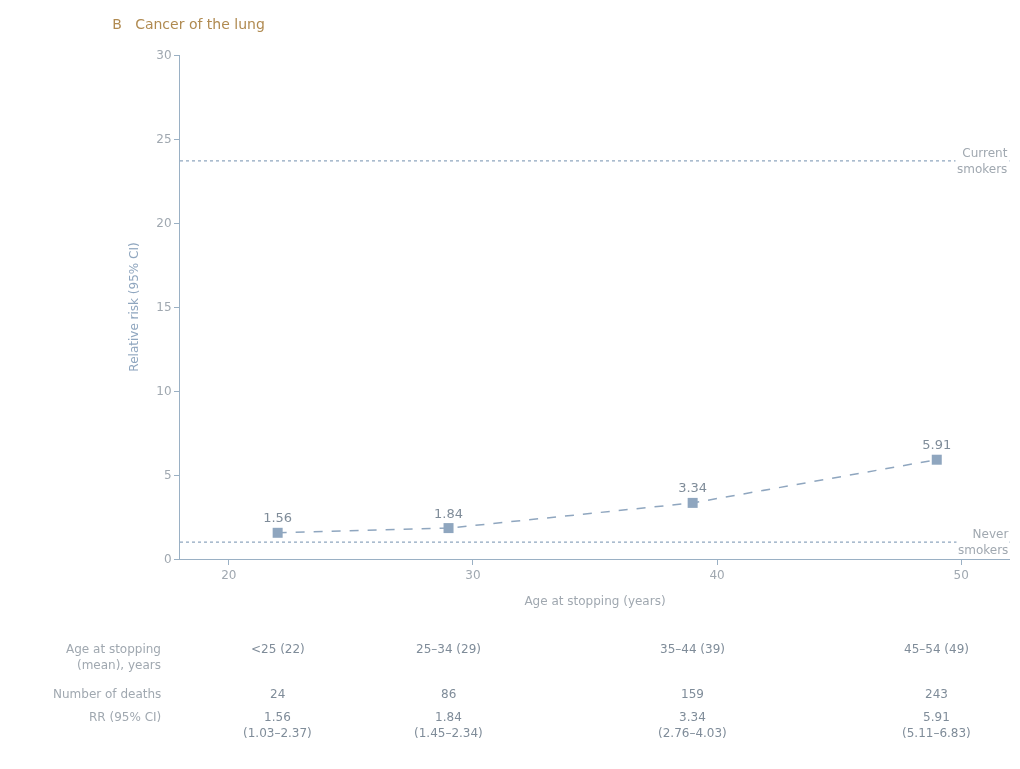  What do you see at coordinates (449, 513) in the screenshot?
I see `data-label: 1.84` at bounding box center [449, 513].